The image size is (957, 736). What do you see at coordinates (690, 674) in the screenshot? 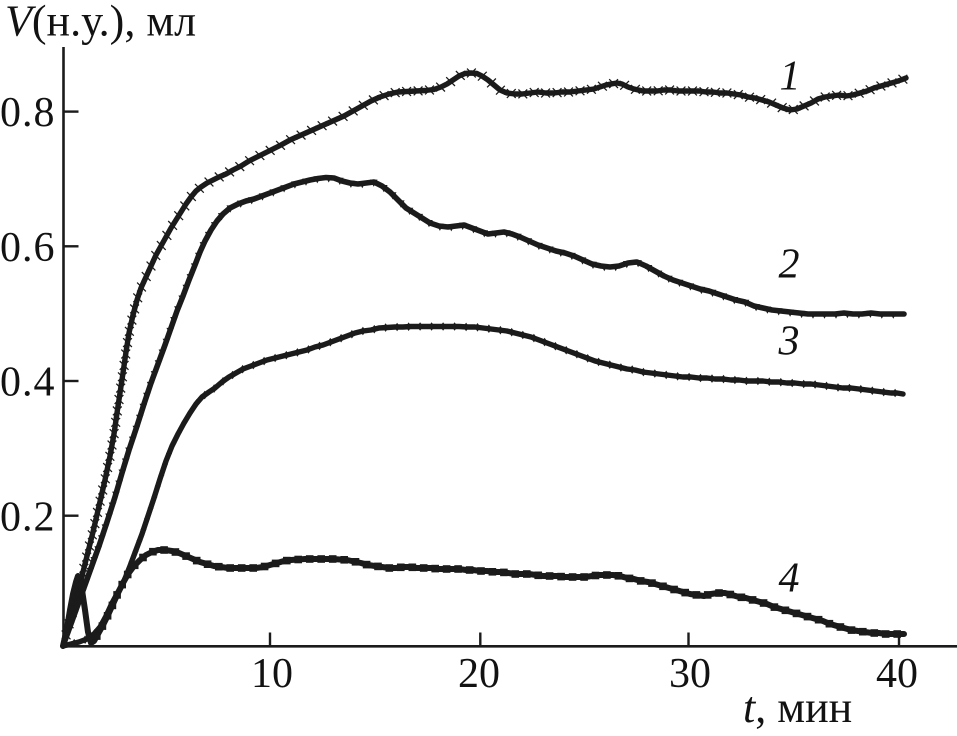
I see `svg-text: 30` at bounding box center [690, 674].